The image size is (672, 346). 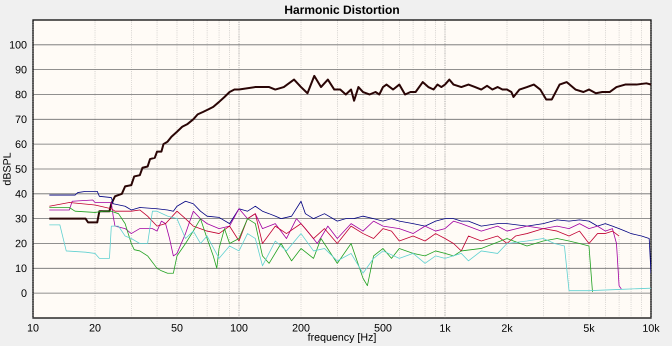 What do you see at coordinates (507, 328) in the screenshot?
I see `x-tick-label: 2k` at bounding box center [507, 328].